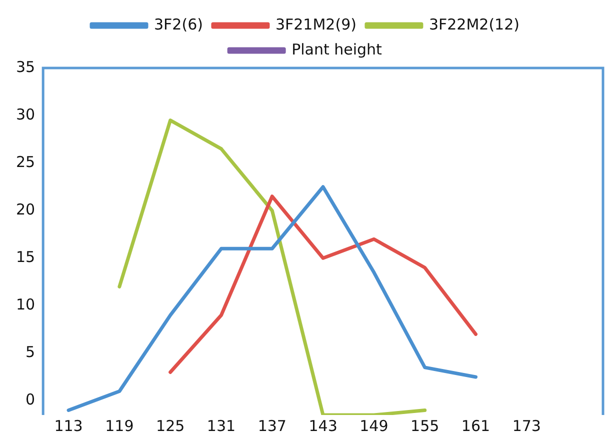 Image resolution: width=613 pixels, height=447 pixels. What do you see at coordinates (26, 161) in the screenshot?
I see `y-tick-label: 25` at bounding box center [26, 161].